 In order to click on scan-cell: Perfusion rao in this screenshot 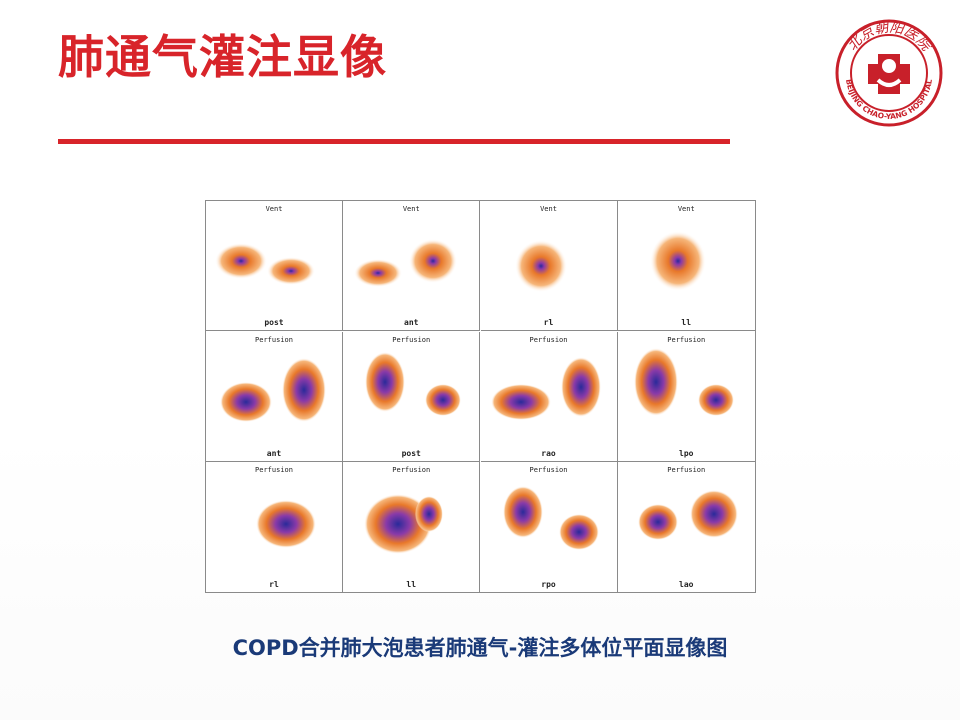, I will do `click(549, 396)`.